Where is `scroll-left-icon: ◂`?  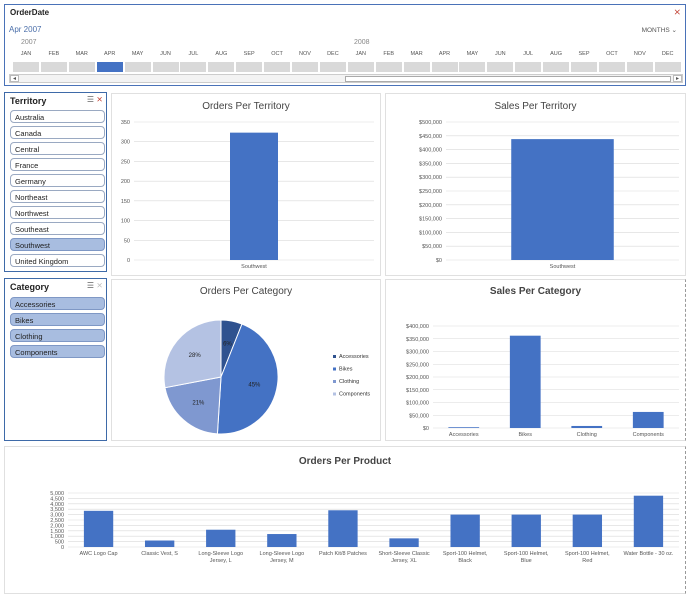
scroll-left-icon: ◂ is located at coordinates (14, 78).